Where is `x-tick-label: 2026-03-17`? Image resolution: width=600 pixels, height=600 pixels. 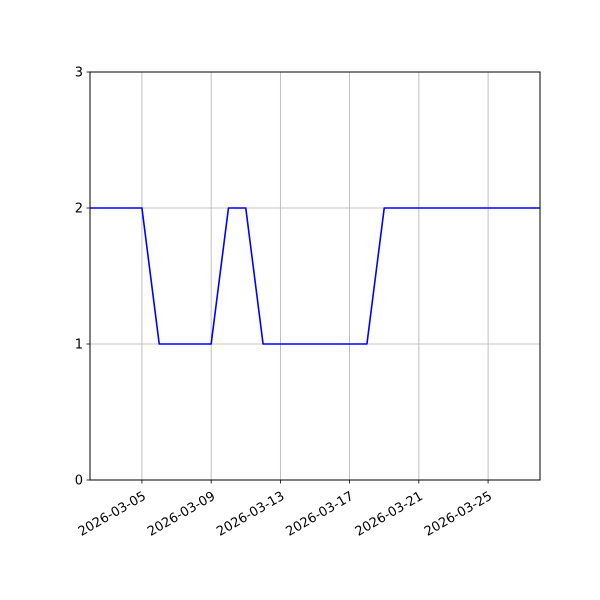 x-tick-label: 2026-03-17 is located at coordinates (320, 514).